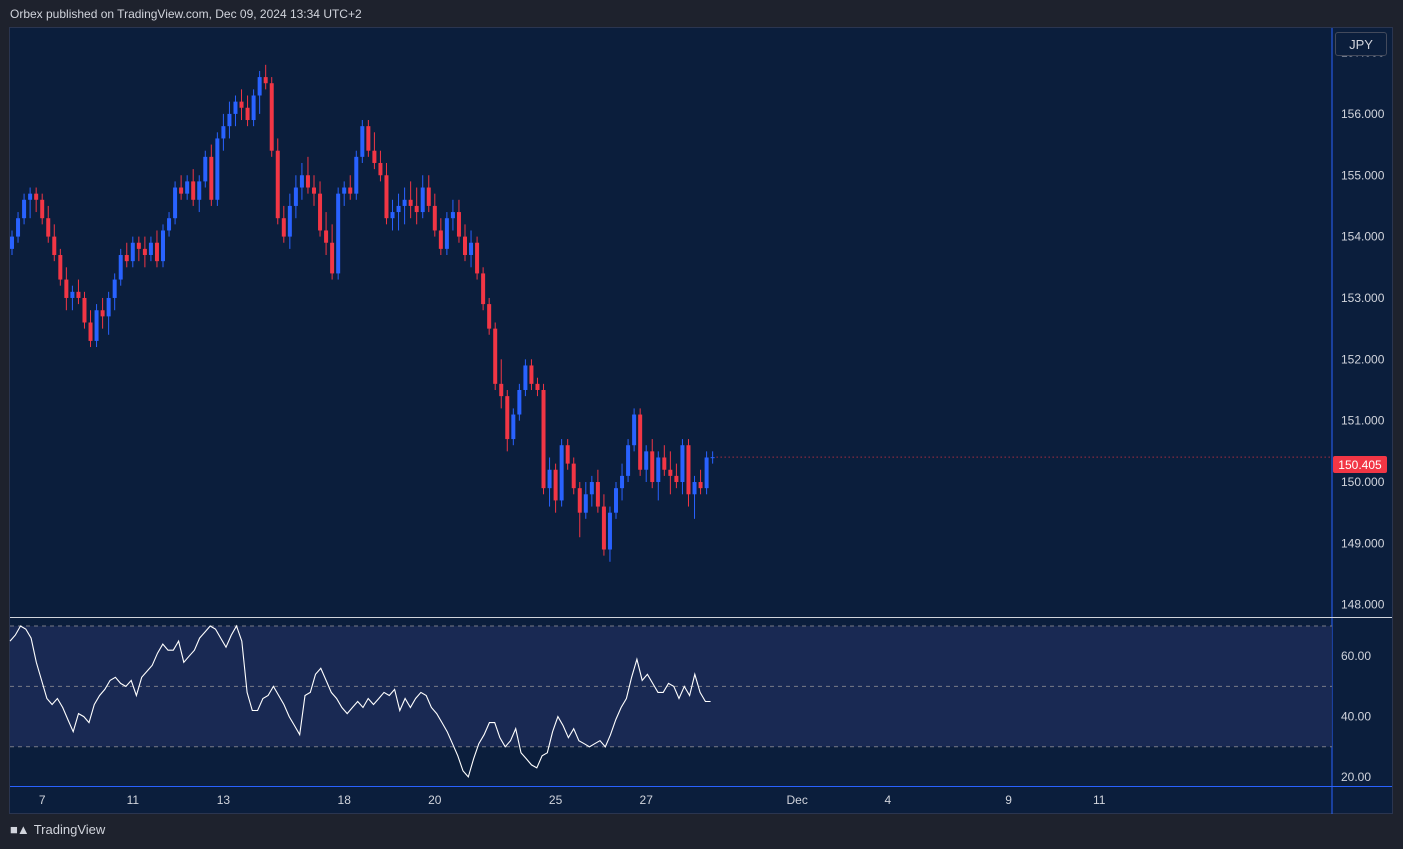  Describe the element at coordinates (556, 800) in the screenshot. I see `time-tick-label: 25` at that location.